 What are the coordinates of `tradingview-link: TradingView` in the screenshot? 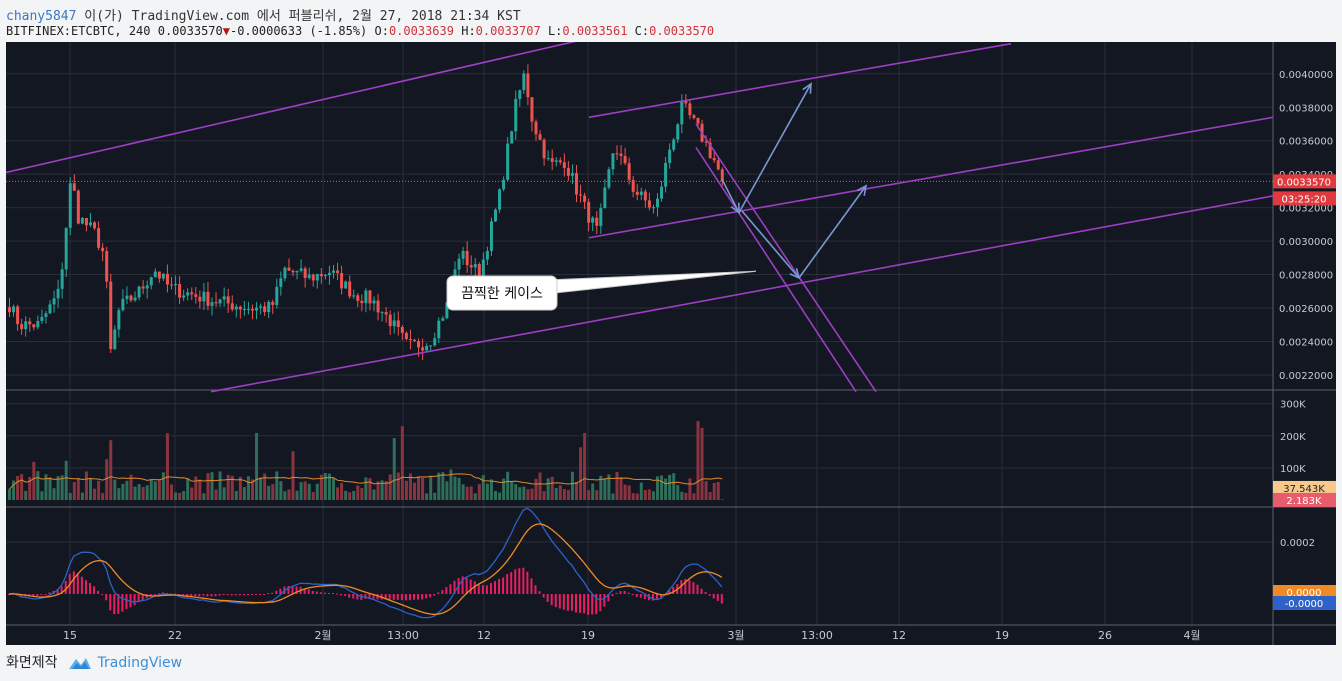 It's located at (140, 663).